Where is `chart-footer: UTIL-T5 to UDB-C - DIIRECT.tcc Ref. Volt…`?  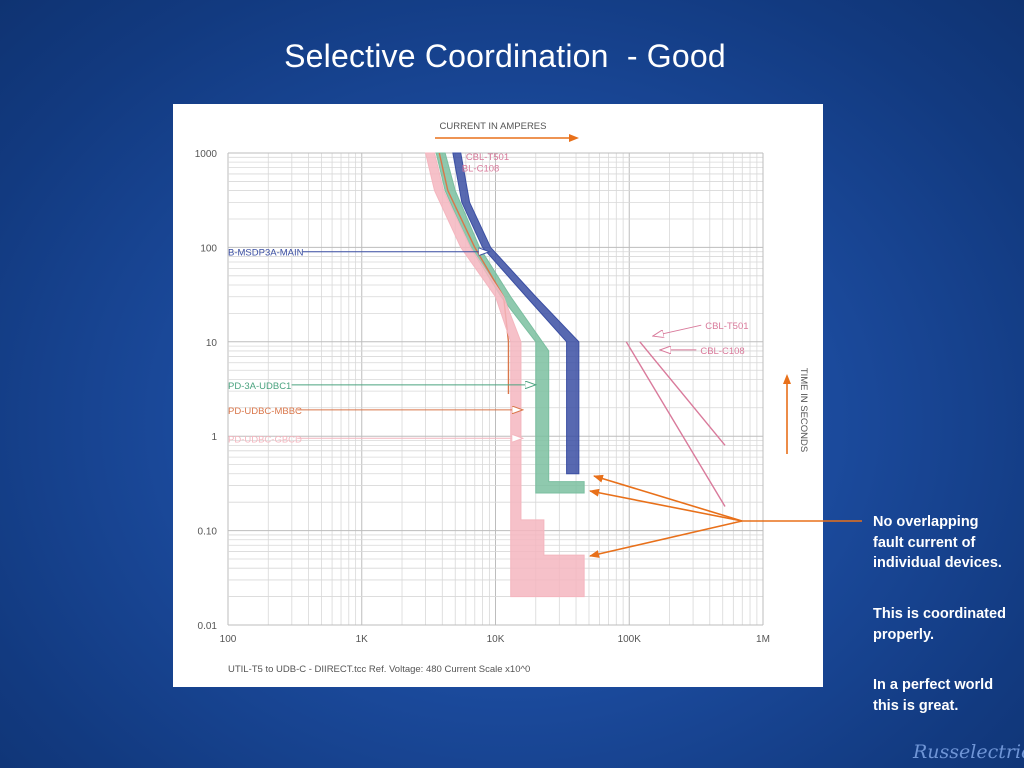
chart-footer: UTIL-T5 to UDB-C - DIIRECT.tcc Ref. Volt… is located at coordinates (379, 669).